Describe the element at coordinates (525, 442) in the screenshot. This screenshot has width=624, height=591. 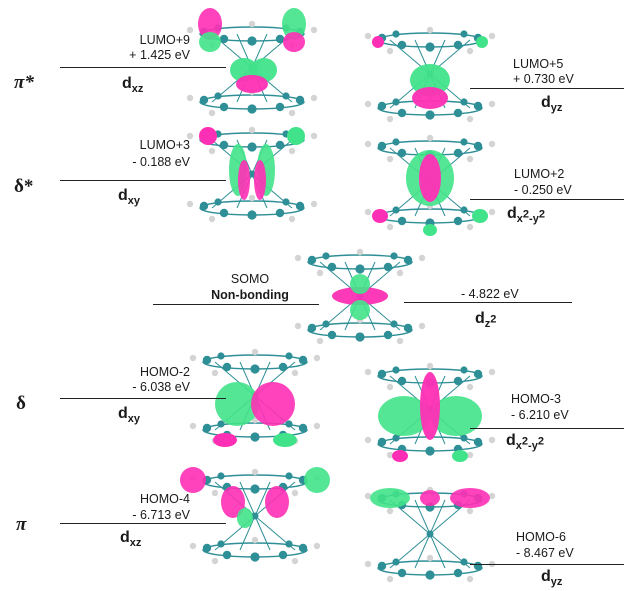
I see `homo3-orbital: dx2-y2` at that location.